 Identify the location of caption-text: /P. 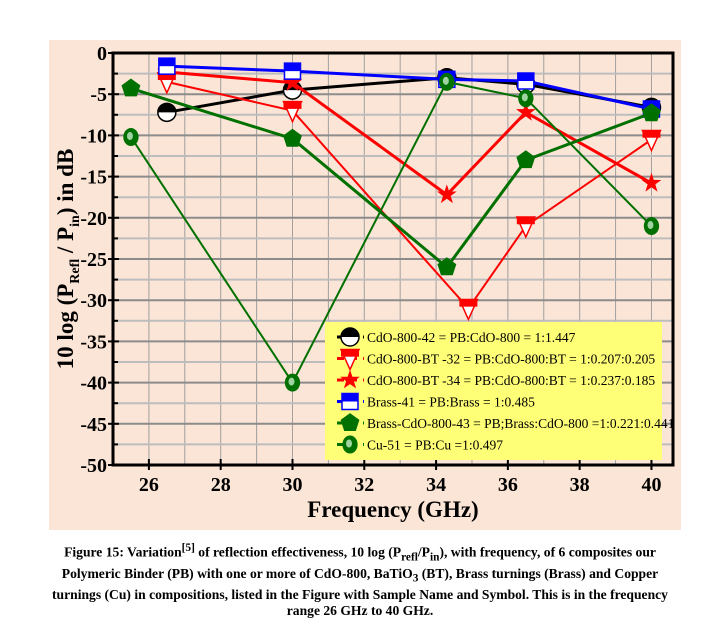
(423, 552).